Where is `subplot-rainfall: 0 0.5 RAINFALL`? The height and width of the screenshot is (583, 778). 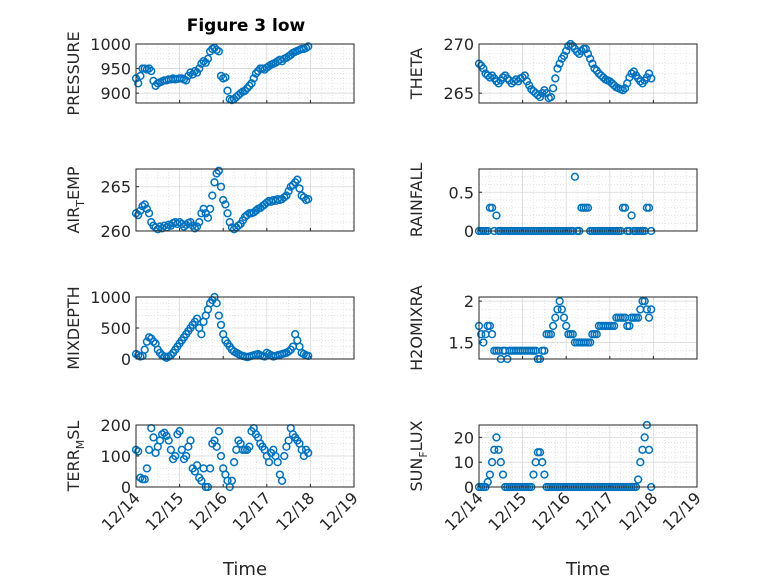 subplot-rainfall: 0 0.5 RAINFALL is located at coordinates (552, 202).